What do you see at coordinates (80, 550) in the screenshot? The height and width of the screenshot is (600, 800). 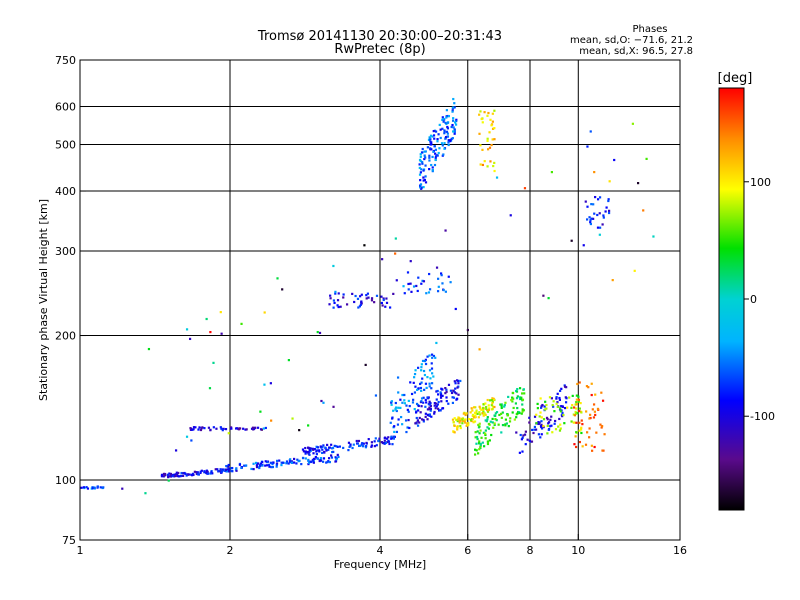 I see `x-tick-label: 1` at bounding box center [80, 550].